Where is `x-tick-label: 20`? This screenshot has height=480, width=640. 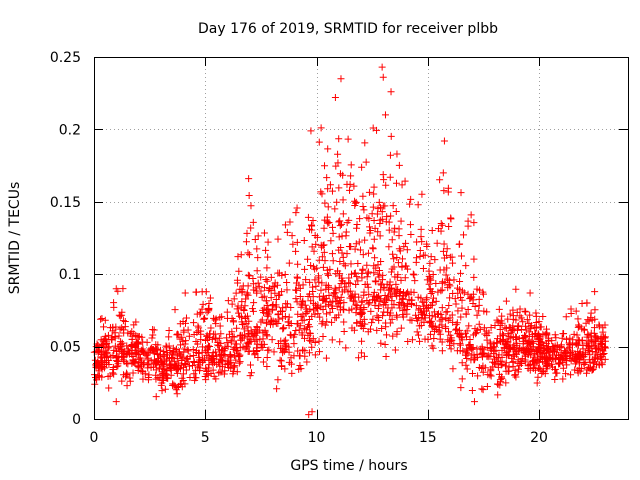 x-tick-label: 20 is located at coordinates (539, 438).